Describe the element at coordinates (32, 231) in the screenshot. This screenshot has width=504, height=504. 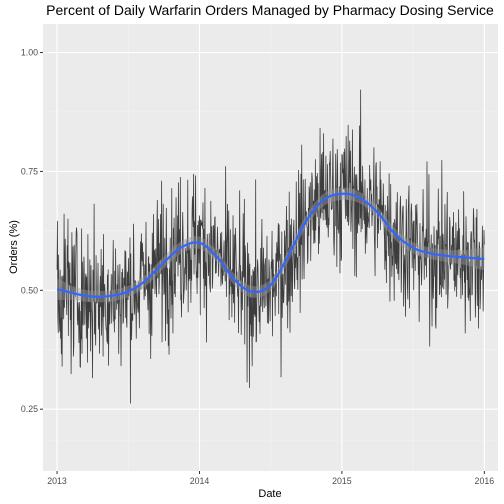
I see `y-axis-ticks: 0.25 0.50 0.75 1.00` at that location.